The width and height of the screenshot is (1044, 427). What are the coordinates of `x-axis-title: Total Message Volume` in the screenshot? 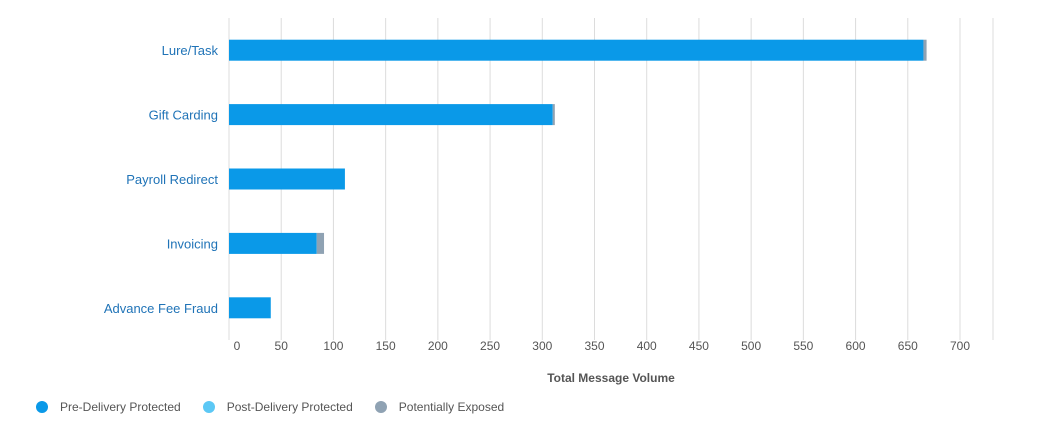 It's located at (611, 378).